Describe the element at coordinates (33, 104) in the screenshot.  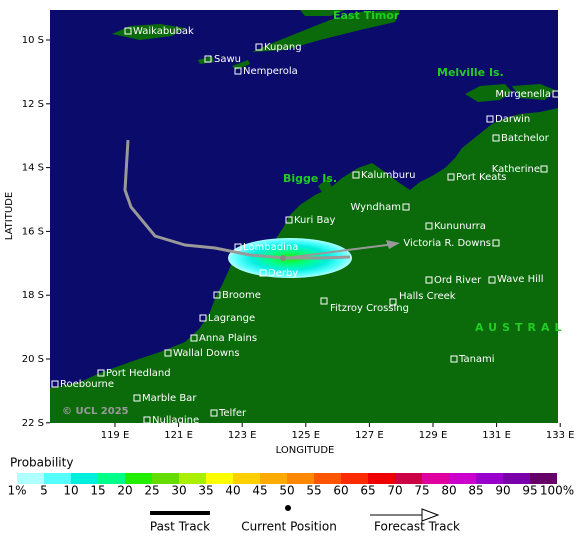
I see `y-tick-label: 12 S` at that location.